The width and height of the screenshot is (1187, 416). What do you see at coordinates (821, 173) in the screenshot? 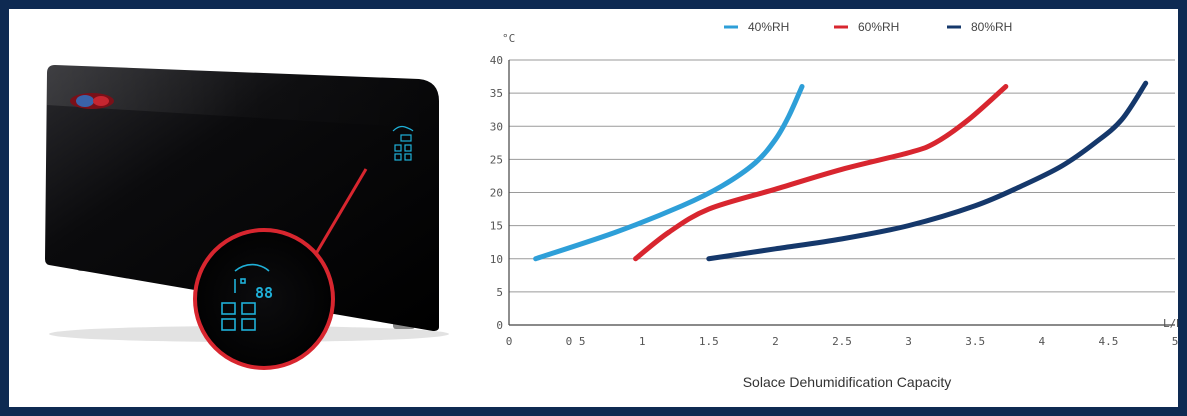
I see `series-line-60-rh` at bounding box center [821, 173].